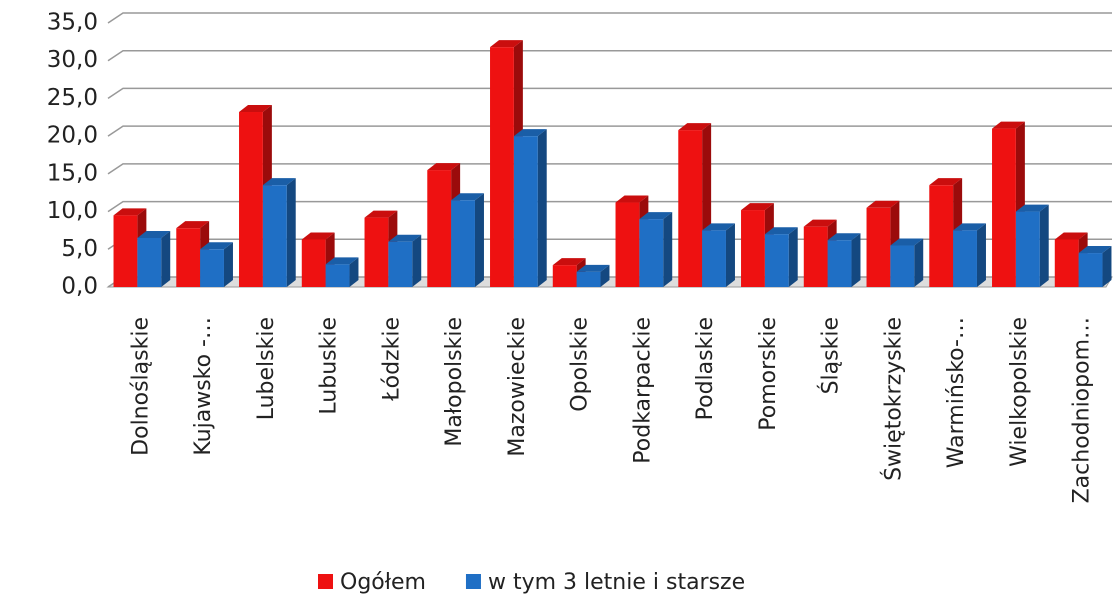 This screenshot has width=1119, height=603. I want to click on y-tick-label: 25,0, so click(72, 98).